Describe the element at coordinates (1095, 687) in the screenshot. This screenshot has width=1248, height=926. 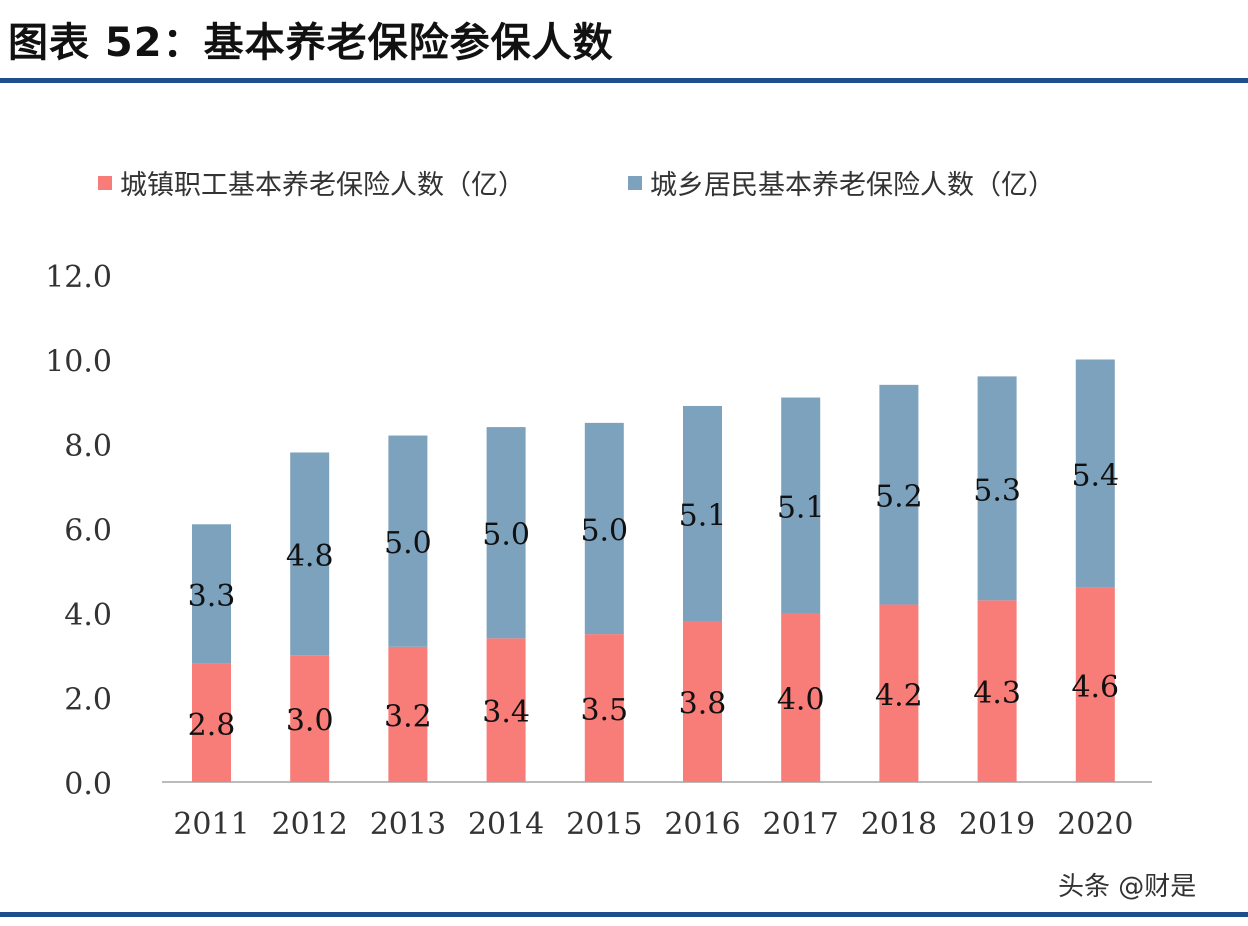
I see `data-label: 4.6` at that location.